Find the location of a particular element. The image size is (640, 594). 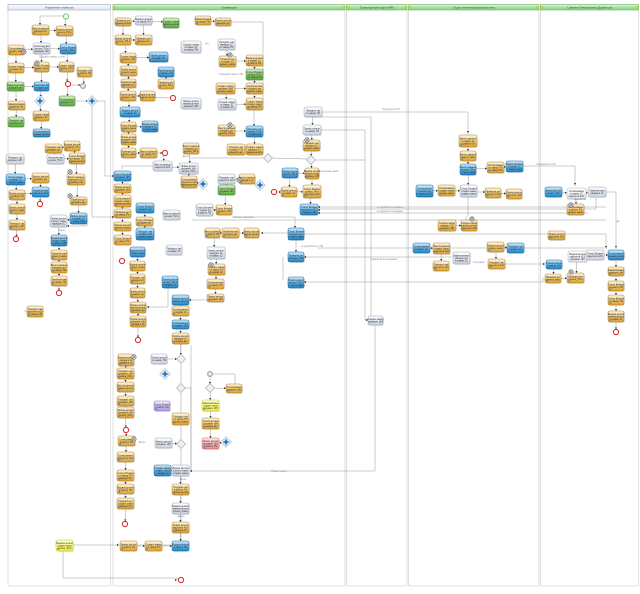

svg-text: Доработки is located at coordinates (580, 199).